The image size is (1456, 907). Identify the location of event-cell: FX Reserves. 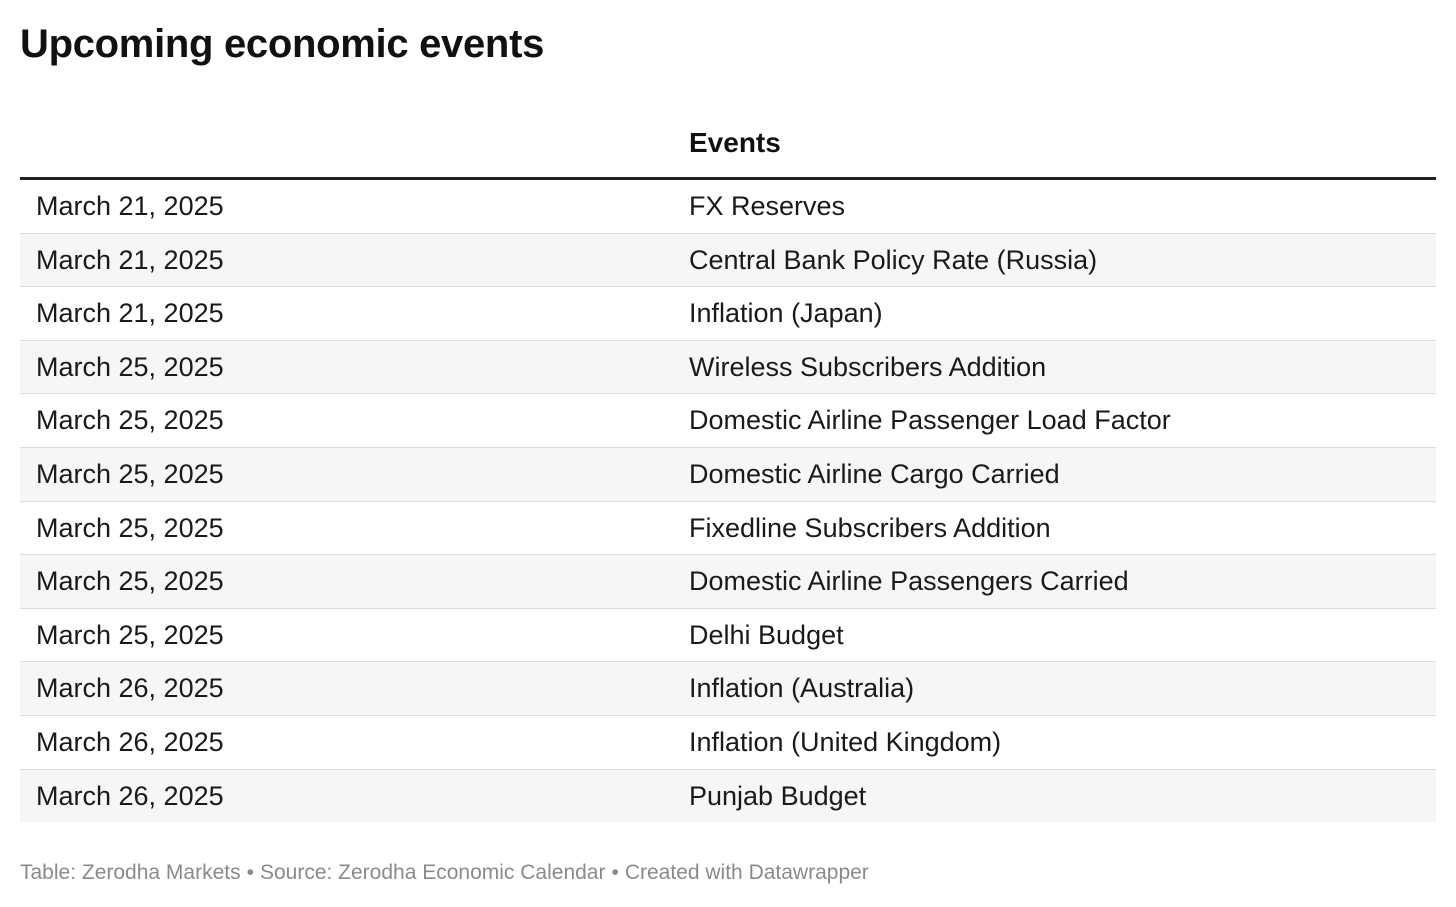
(767, 206).